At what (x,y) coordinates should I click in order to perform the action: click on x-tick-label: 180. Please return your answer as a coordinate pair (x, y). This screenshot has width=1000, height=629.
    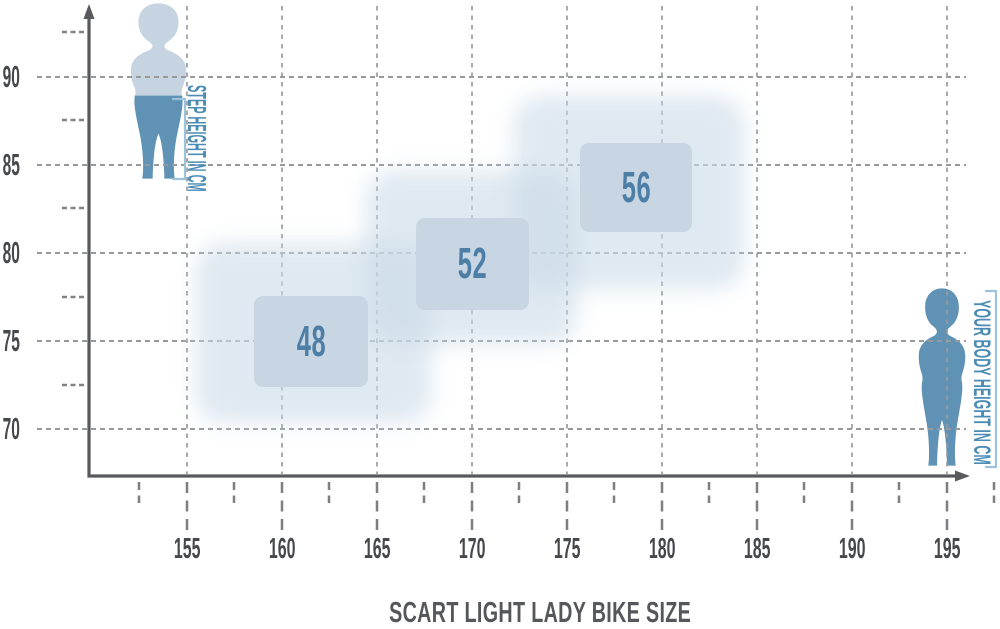
    Looking at the image, I should click on (662, 549).